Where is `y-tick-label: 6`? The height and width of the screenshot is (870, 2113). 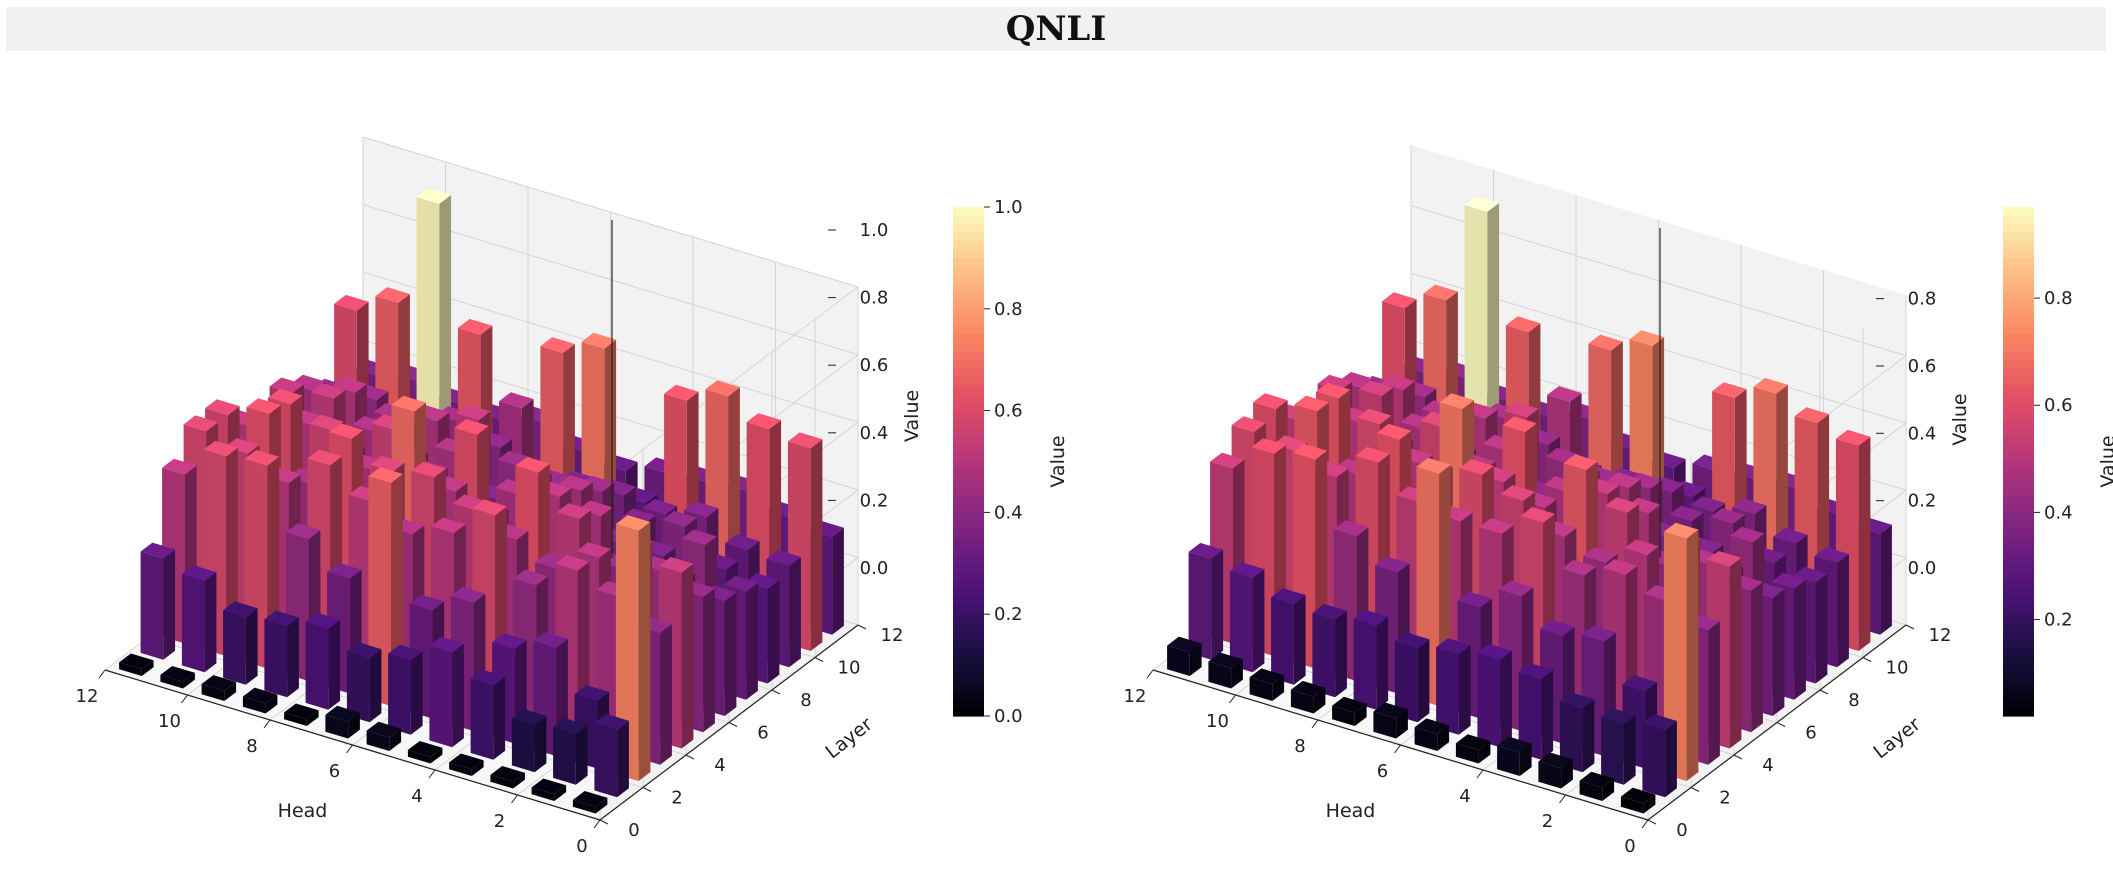
y-tick-label: 6 is located at coordinates (1810, 733).